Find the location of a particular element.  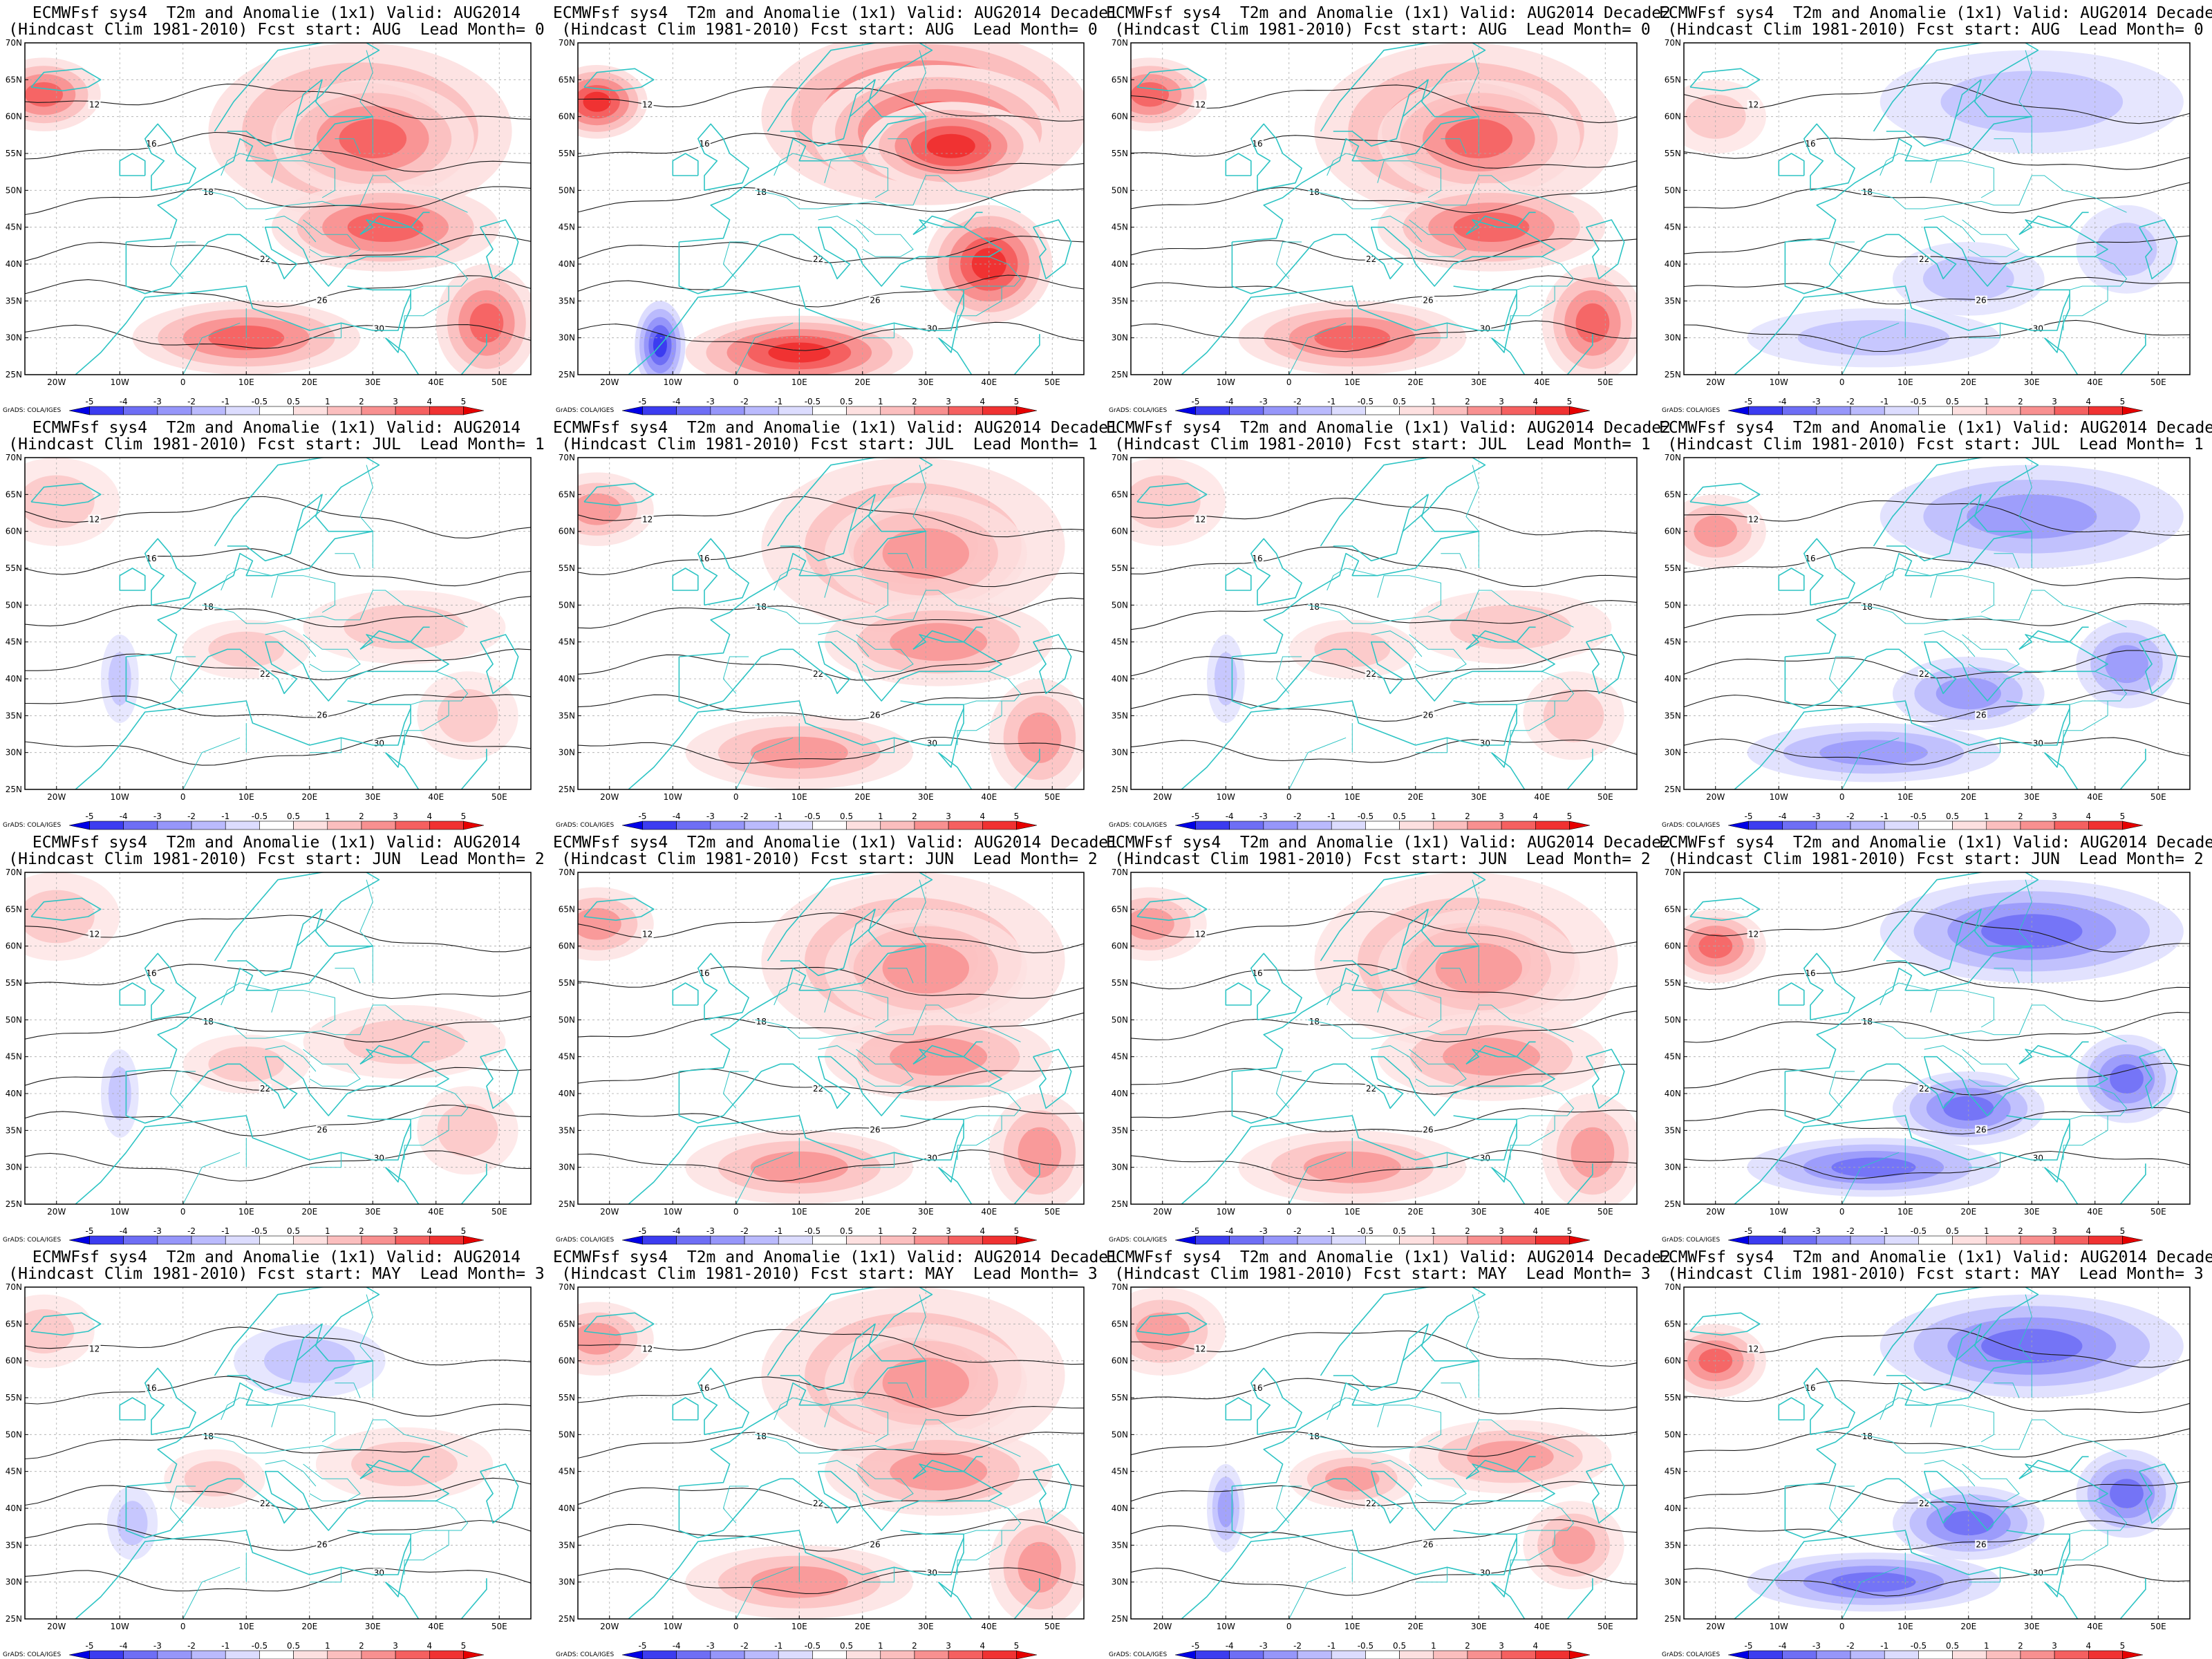

colorbar-tick-label: -4 is located at coordinates (1230, 817).